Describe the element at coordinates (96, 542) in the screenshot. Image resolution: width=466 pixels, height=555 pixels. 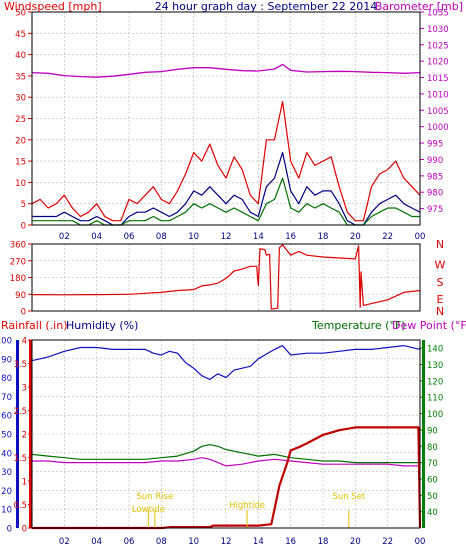
I see `lower-x-tick-label: 04` at that location.